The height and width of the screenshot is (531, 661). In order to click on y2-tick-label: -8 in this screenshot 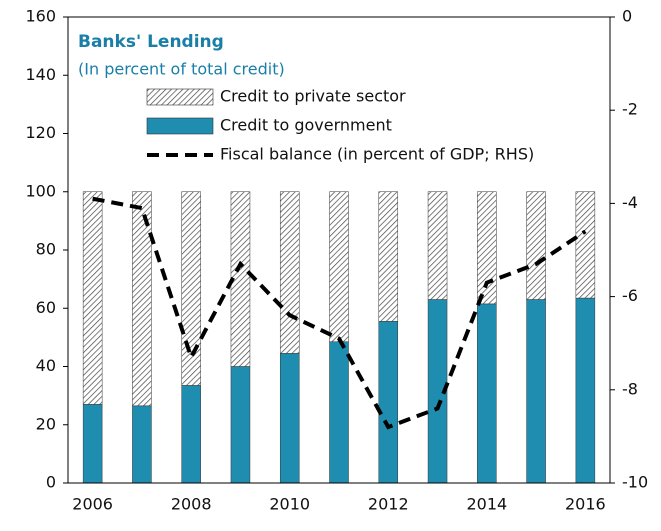, I will do `click(630, 388)`.